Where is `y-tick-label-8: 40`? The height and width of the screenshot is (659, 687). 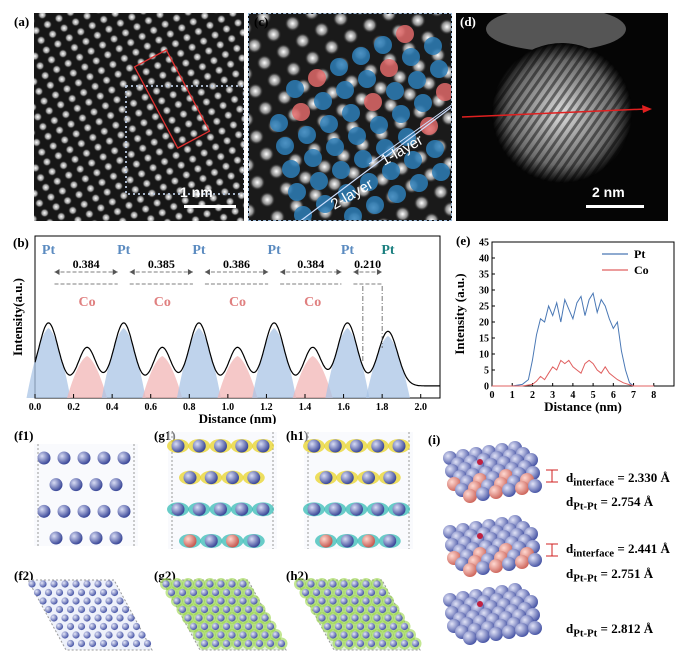 y-tick-label-8: 40 is located at coordinates (484, 259).